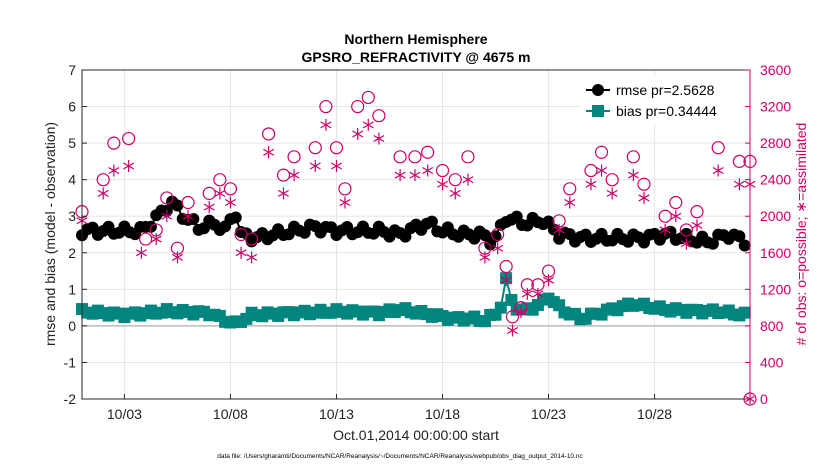 The image size is (830, 470). Describe the element at coordinates (775, 180) in the screenshot. I see `y2-tick-label: 2400` at that location.